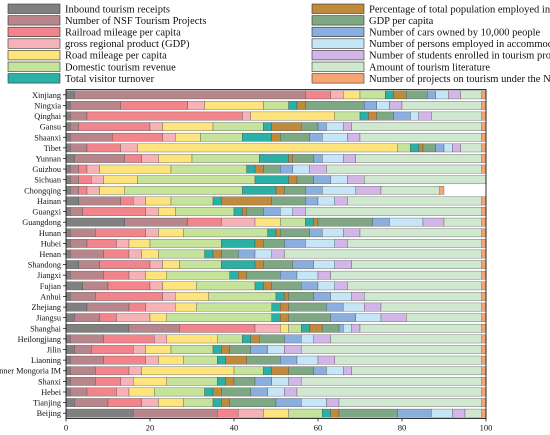  What do you see at coordinates (486, 428) in the screenshot?
I see `x-tick-label-100: 100` at bounding box center [486, 428].